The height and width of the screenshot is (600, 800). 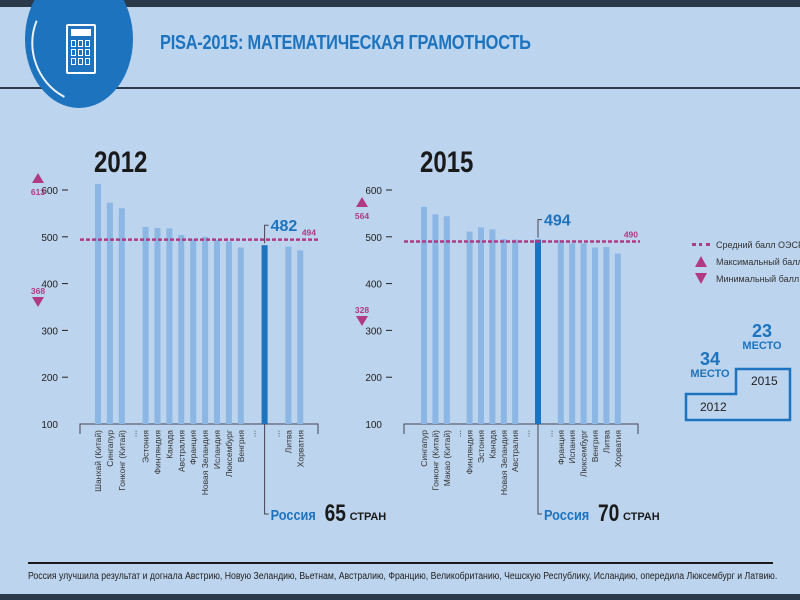 I want to click on legend-label: Максимальный балл, so click(x=758, y=261).